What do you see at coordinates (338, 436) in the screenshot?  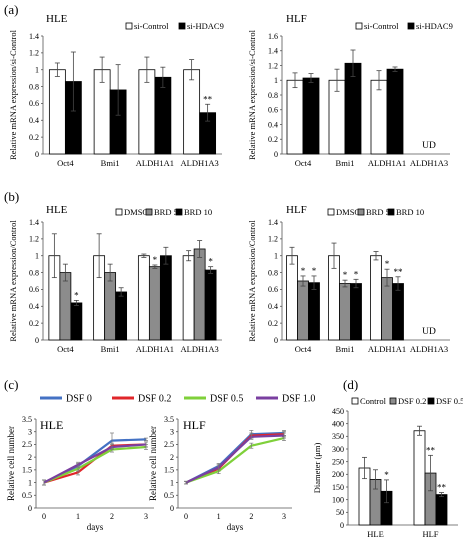 I see `y-tick-label: 350` at bounding box center [338, 436].